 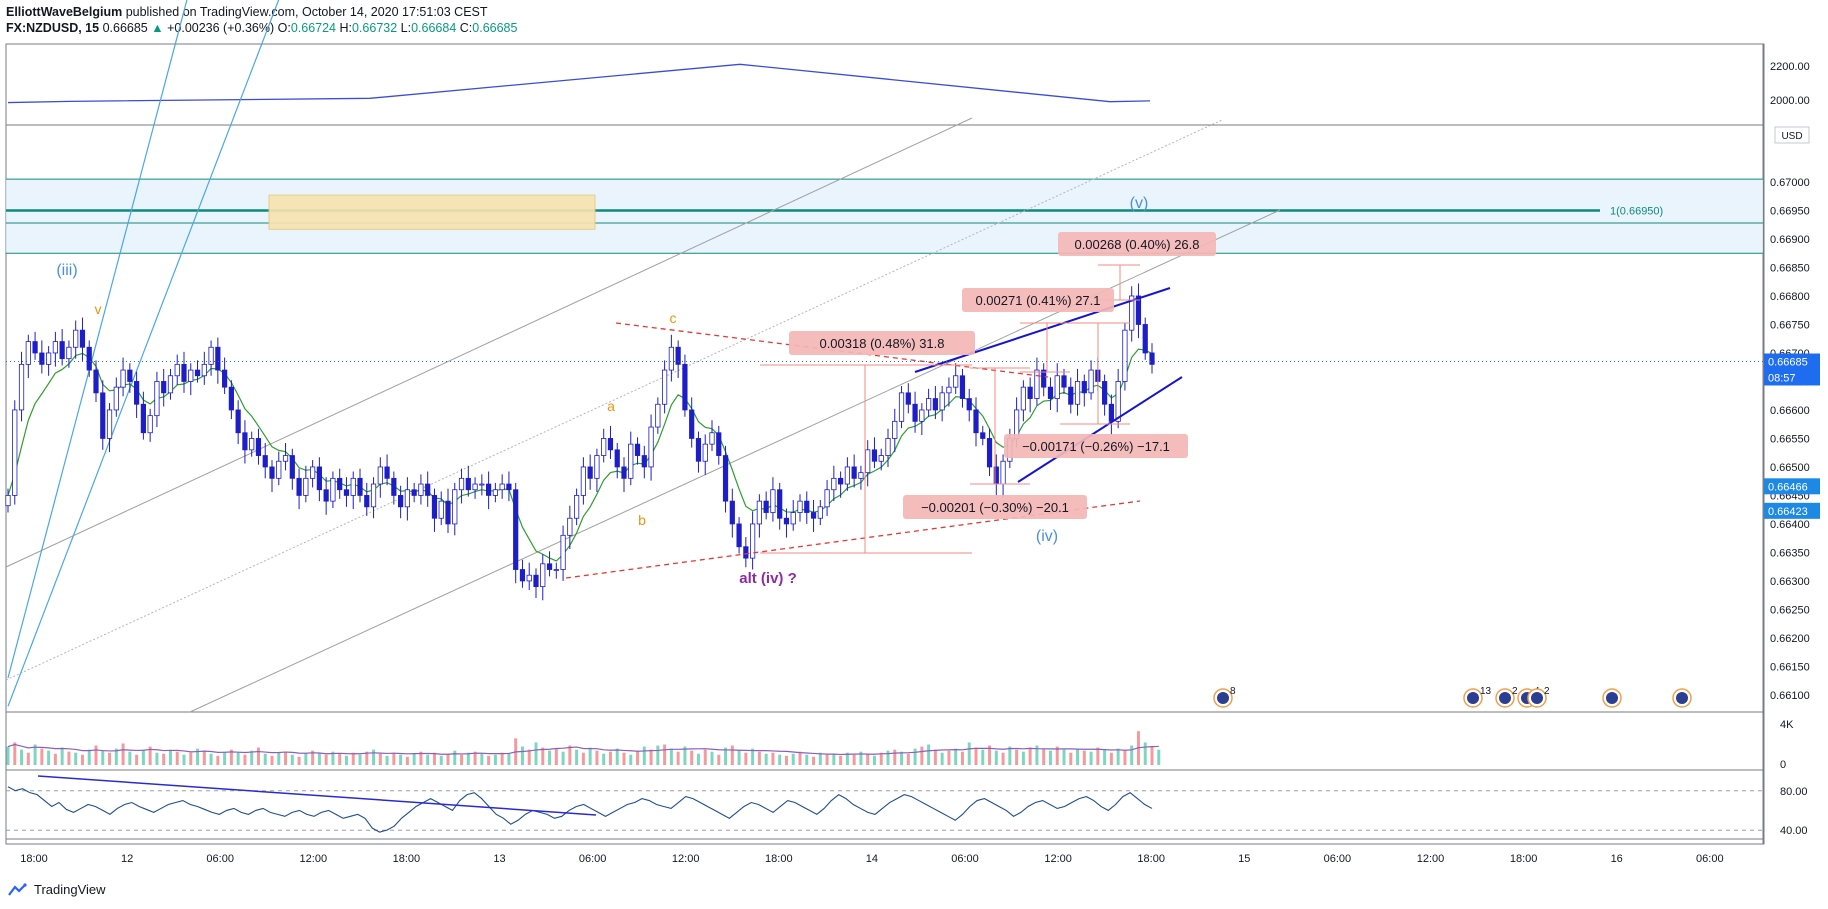 I want to click on measure-box: −0.00201 (−0.30%) −20.1, so click(x=995, y=507).